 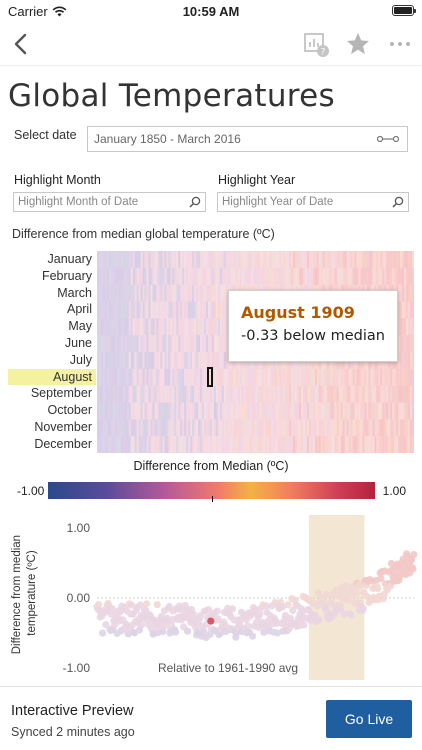 I want to click on highlight-year-input: Highlight Year of Date, so click(x=313, y=202).